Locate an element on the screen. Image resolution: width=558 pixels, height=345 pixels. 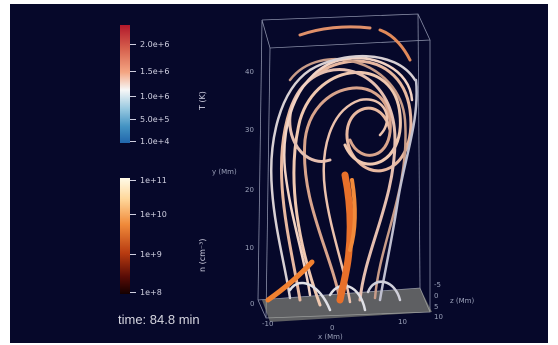
temperature-colorbar-label: T (K) is located at coordinates (202, 100).